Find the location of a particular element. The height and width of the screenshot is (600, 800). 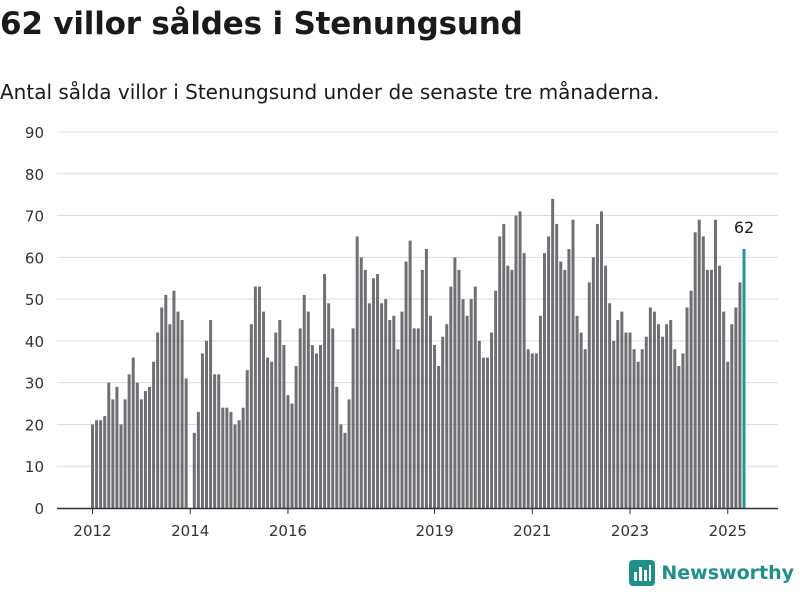

y-tick-label: 90 is located at coordinates (34, 133).